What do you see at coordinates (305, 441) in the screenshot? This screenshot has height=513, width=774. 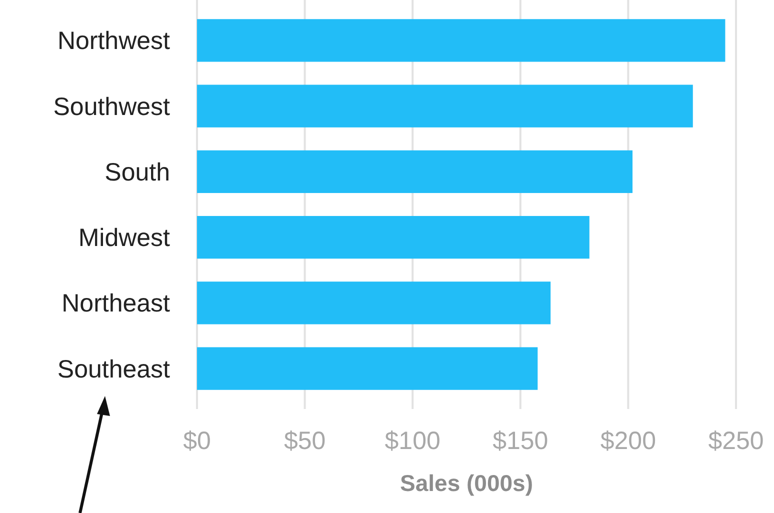 I see `x-tick-label: $50` at bounding box center [305, 441].